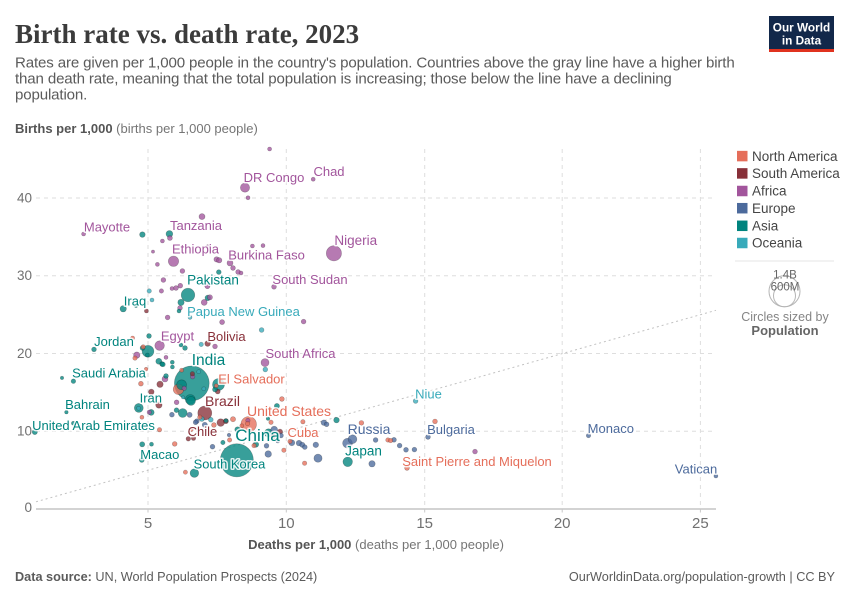  What do you see at coordinates (203, 431) in the screenshot?
I see `svg-text: Chile` at bounding box center [203, 431].